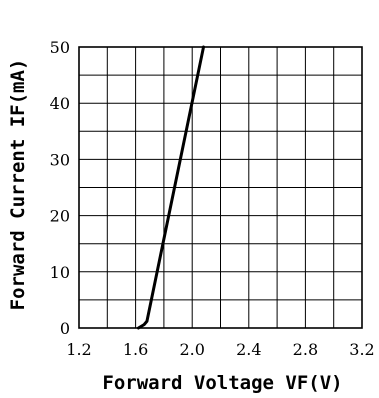  What do you see at coordinates (60, 216) in the screenshot?
I see `y-tick-label: 20` at bounding box center [60, 216].